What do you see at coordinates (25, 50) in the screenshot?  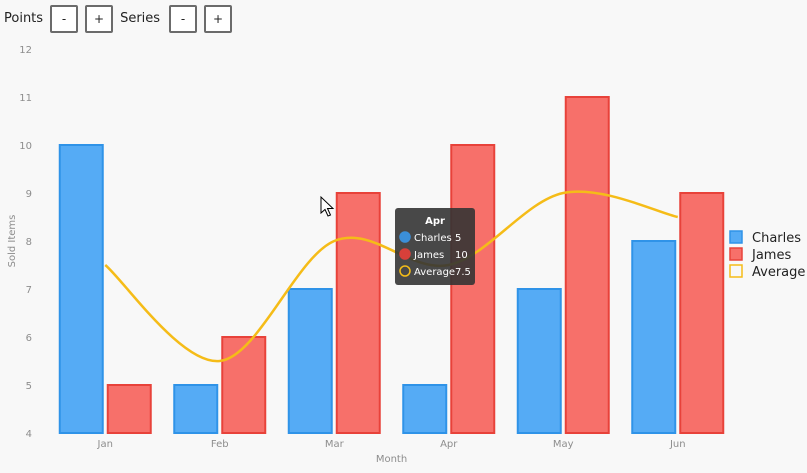 I see `y-tick-label: 12` at bounding box center [25, 50].